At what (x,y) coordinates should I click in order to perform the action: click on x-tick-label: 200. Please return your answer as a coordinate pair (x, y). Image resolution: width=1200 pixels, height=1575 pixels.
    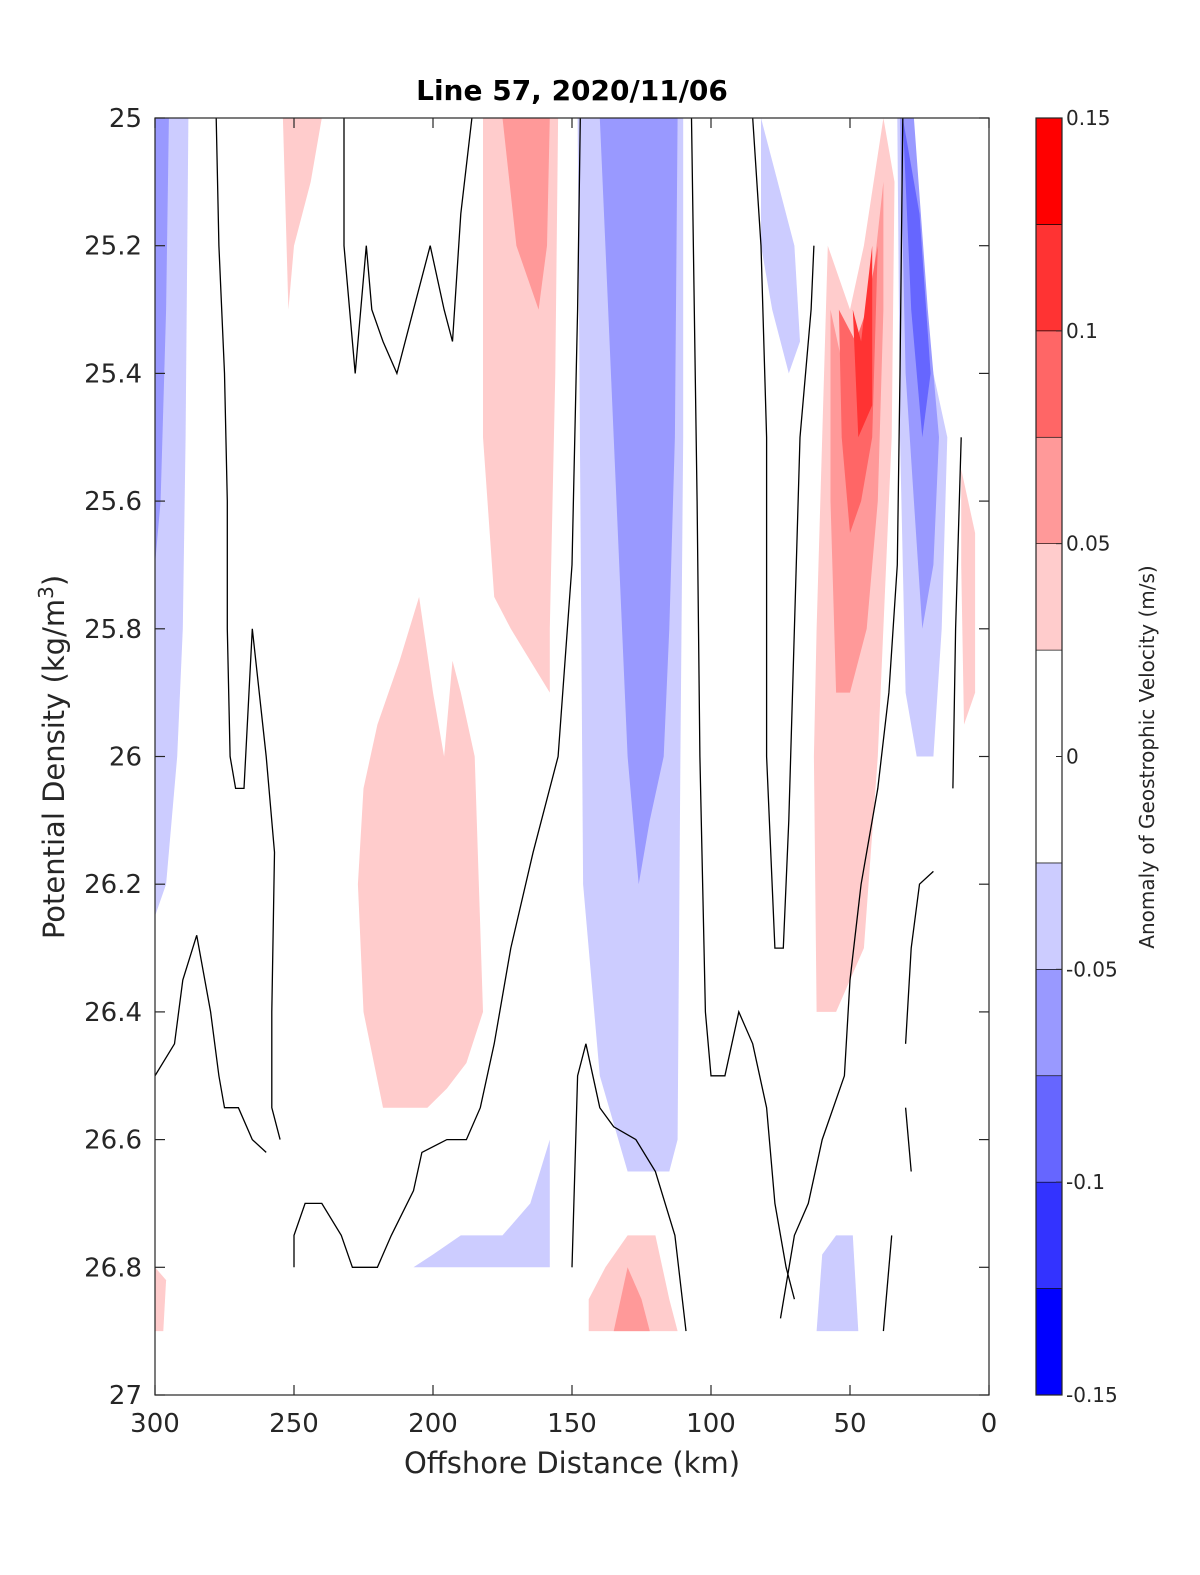
    Looking at the image, I should click on (433, 1424).